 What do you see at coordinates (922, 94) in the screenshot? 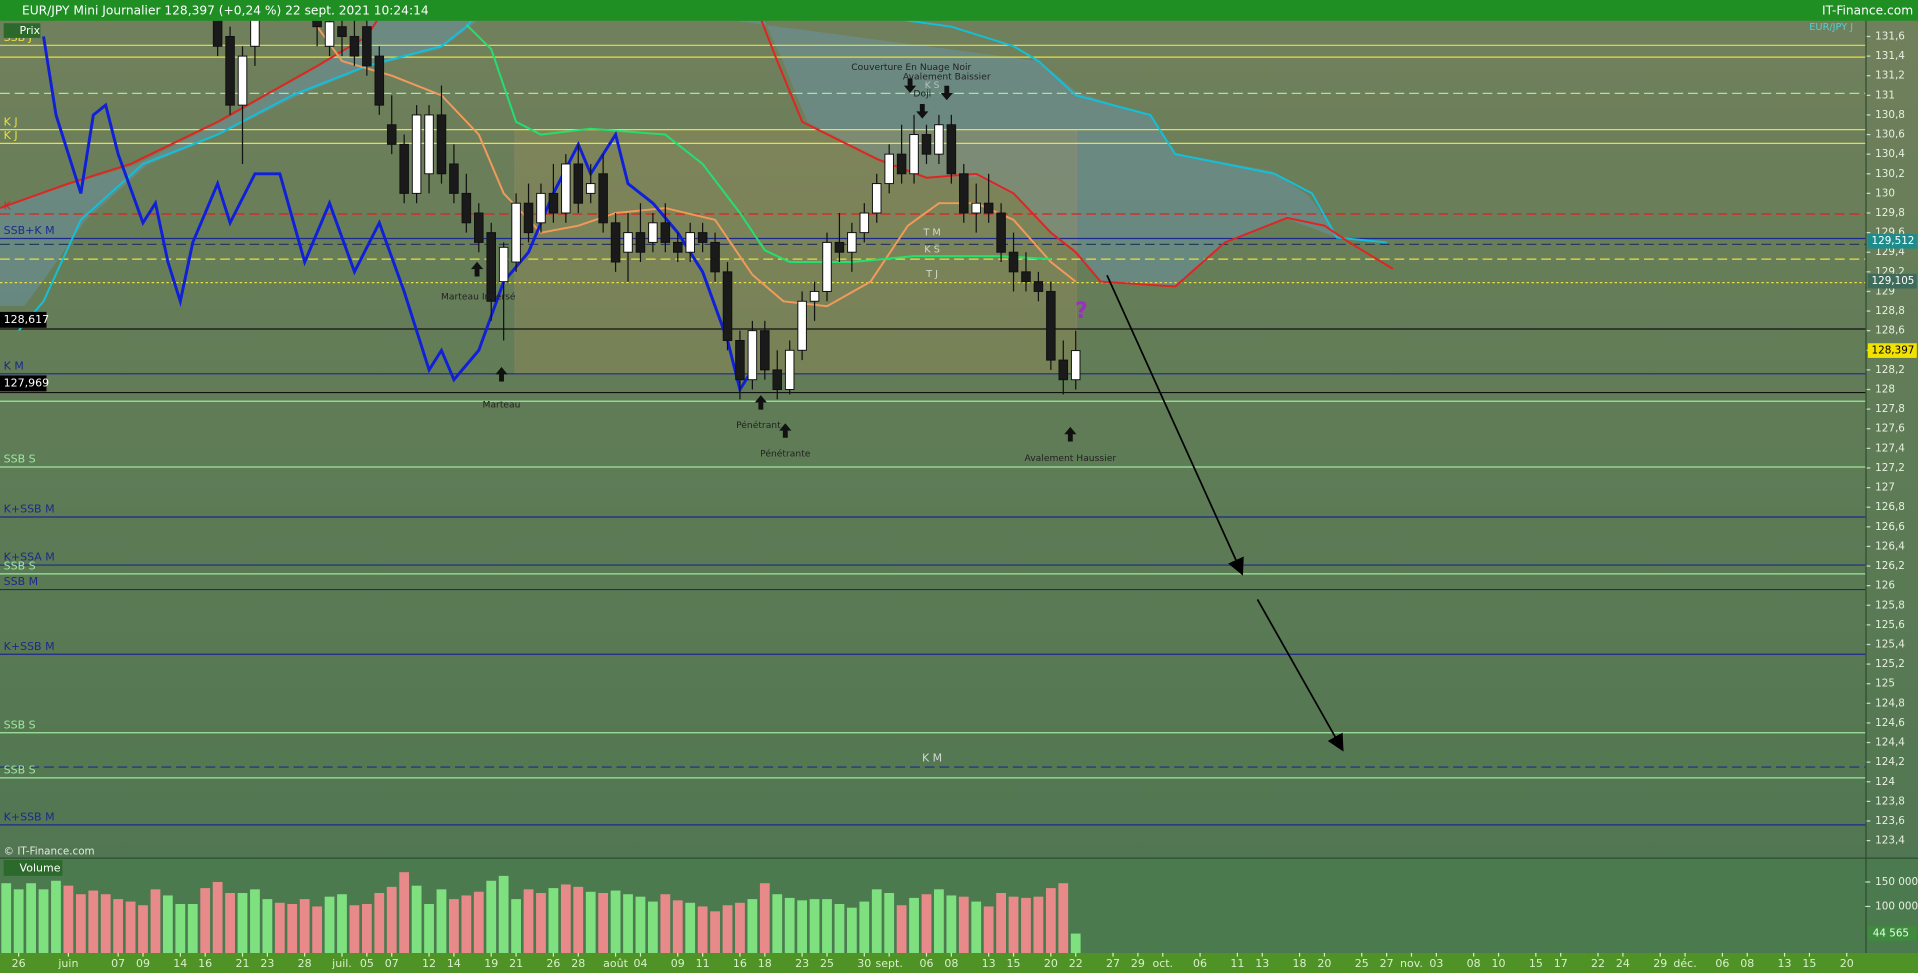
I see `annotation: Doji` at bounding box center [922, 94].